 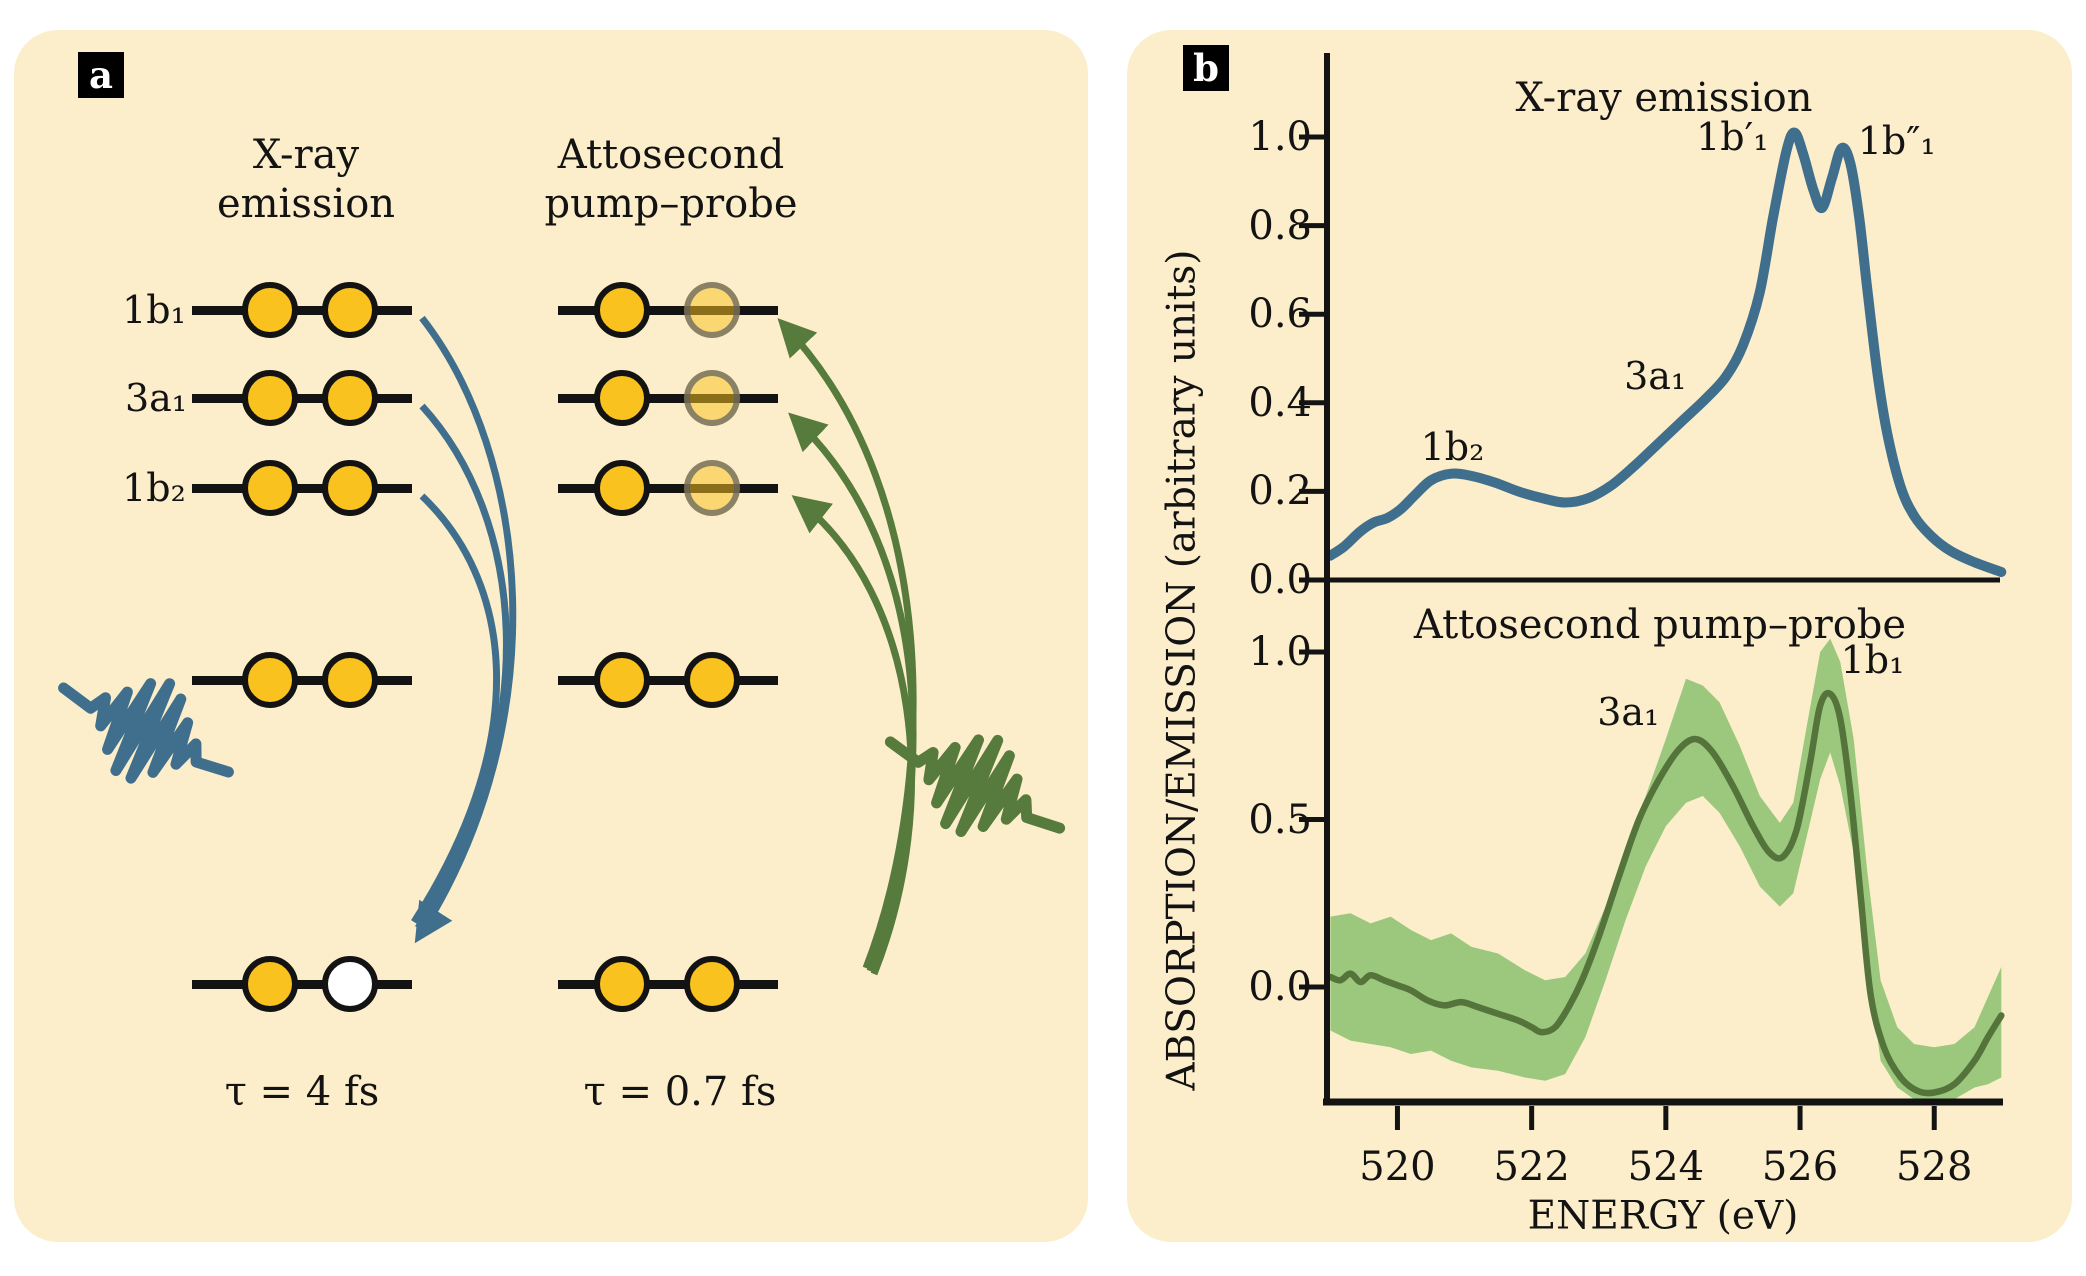 I want to click on orbital-label-3a1: 3a₁, so click(x=156, y=398).